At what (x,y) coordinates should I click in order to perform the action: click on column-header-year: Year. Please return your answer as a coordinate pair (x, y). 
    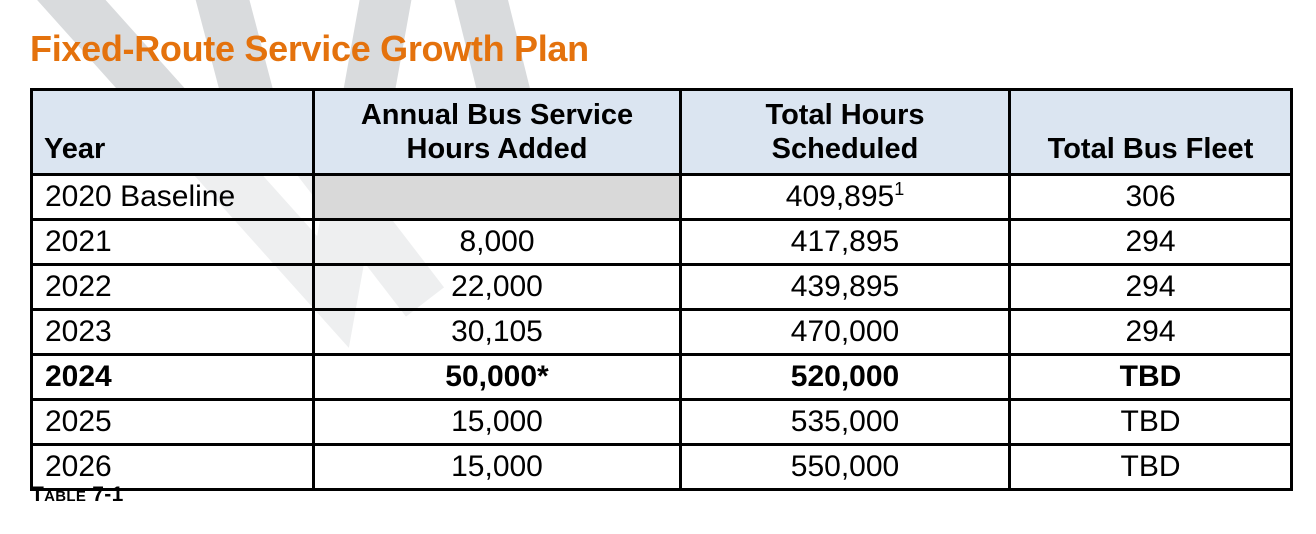
    Looking at the image, I should click on (172, 132).